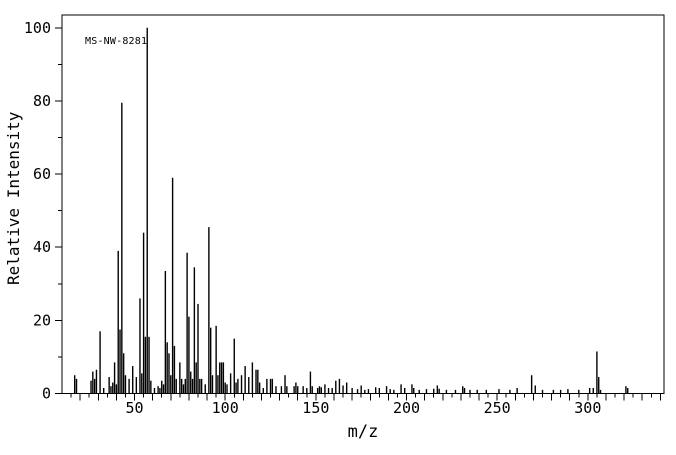  Describe the element at coordinates (406, 408) in the screenshot. I see `x-tick-label: 200` at that location.